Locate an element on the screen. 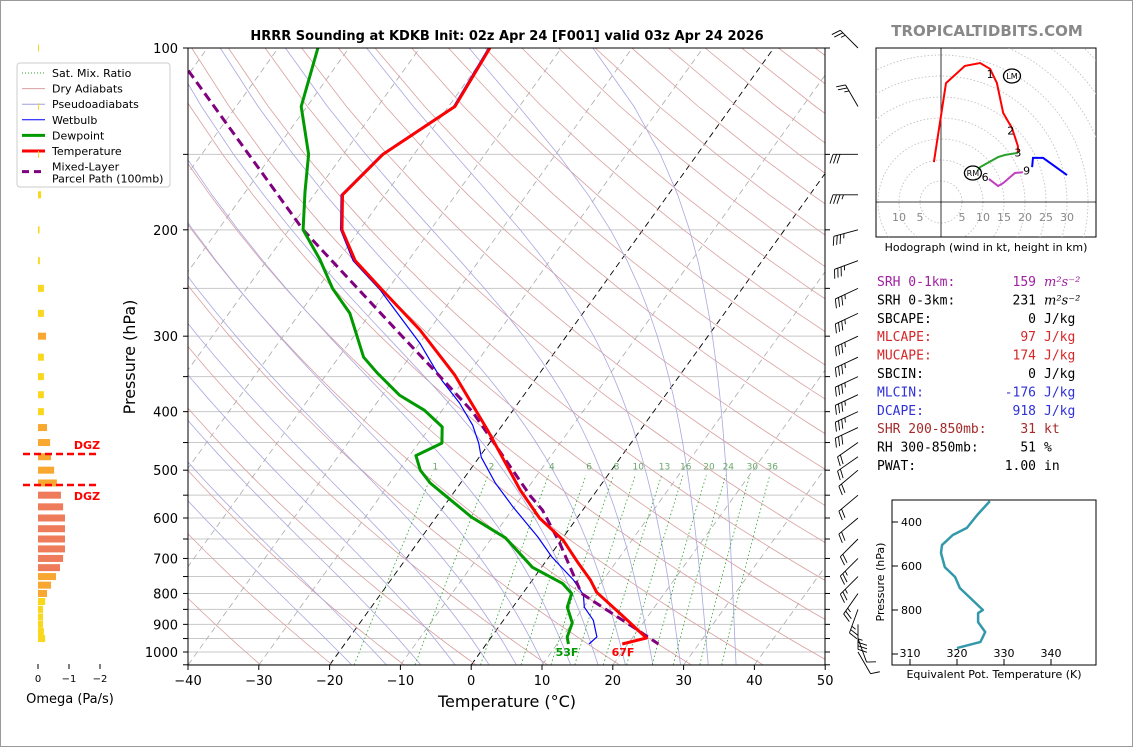 Image resolution: width=1134 pixels, height=748 pixels. stat-value: 97 is located at coordinates (1028, 337).